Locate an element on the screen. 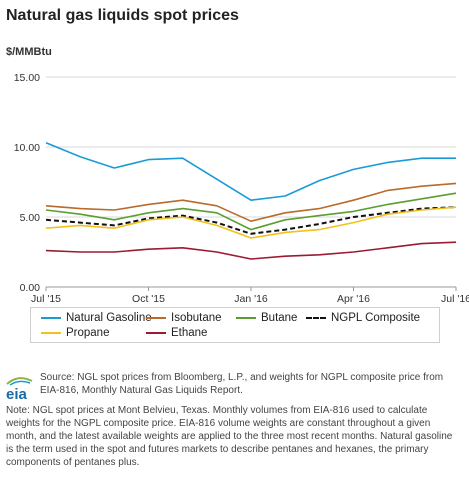  series-line-butane is located at coordinates (251, 211).